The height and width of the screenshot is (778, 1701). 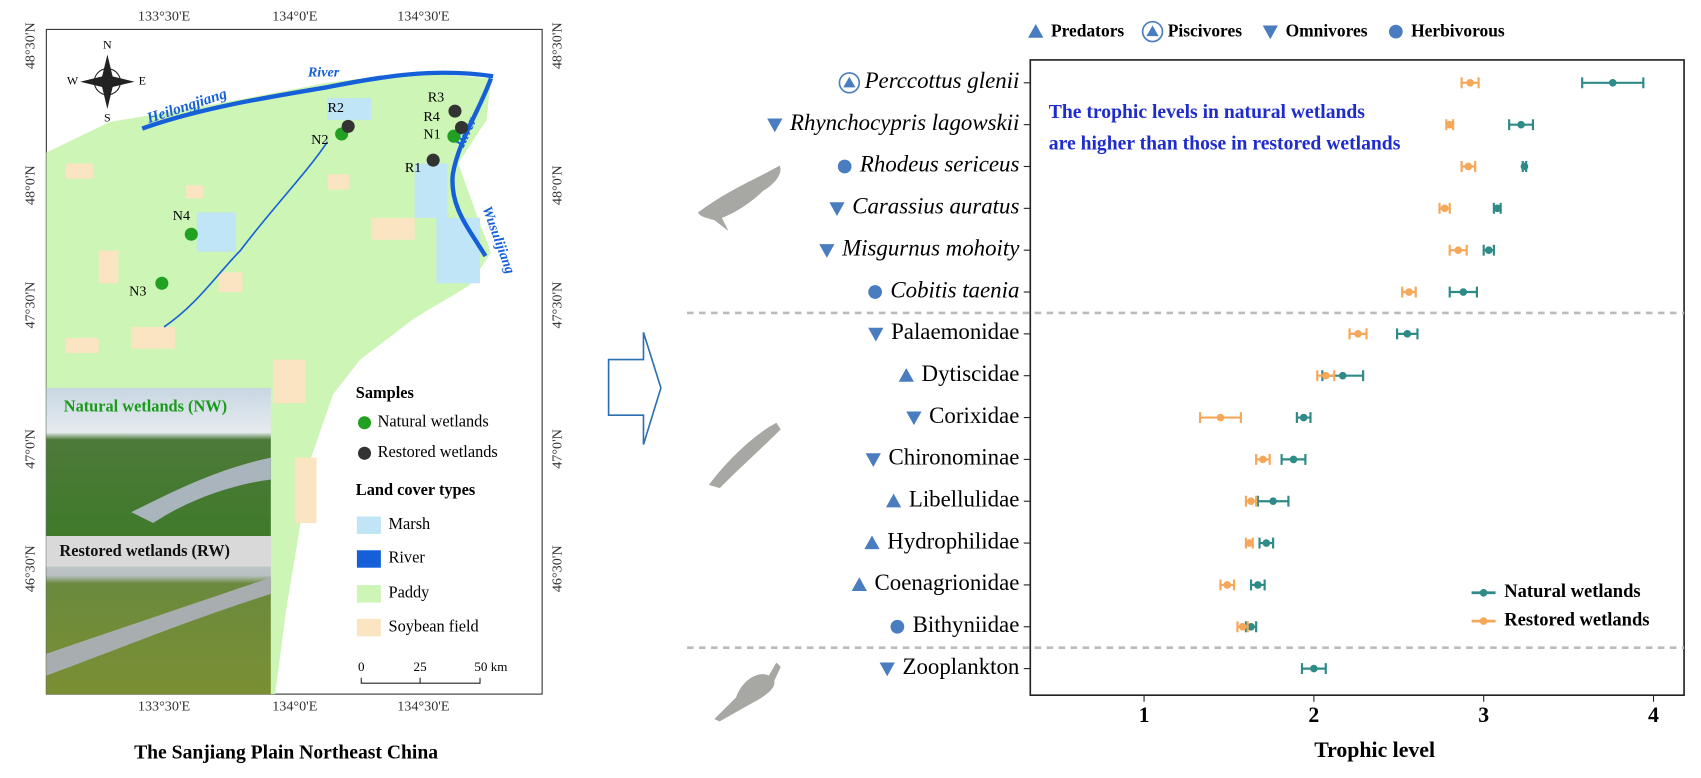 I want to click on compass-label: W, so click(x=73, y=80).